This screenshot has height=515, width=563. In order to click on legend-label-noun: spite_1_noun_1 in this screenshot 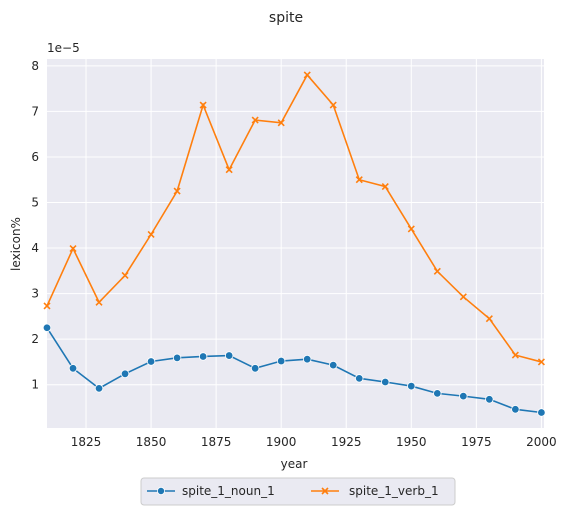, I will do `click(228, 491)`.